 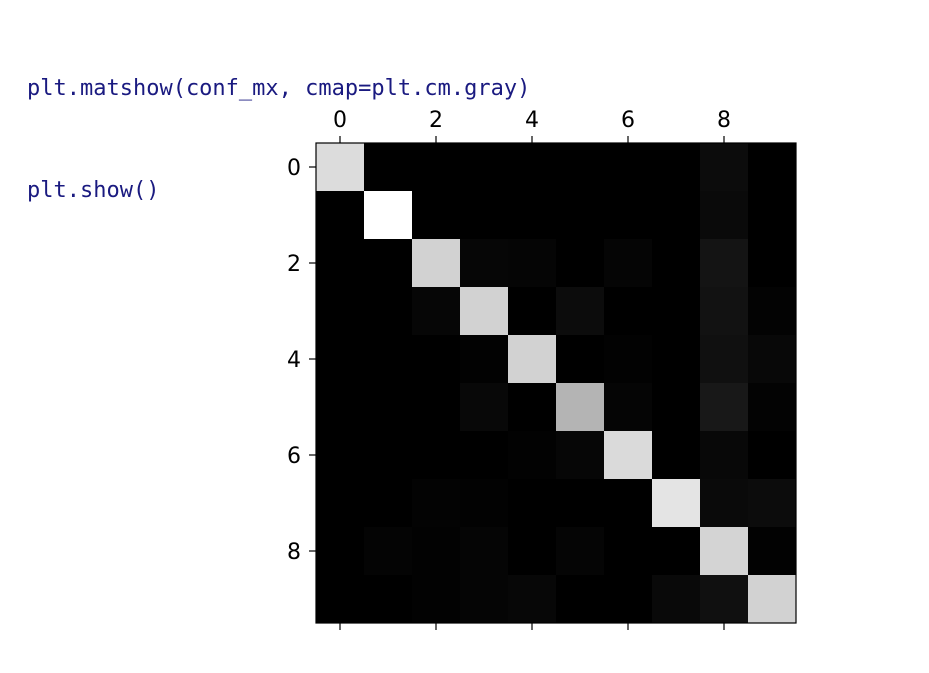 What do you see at coordinates (436, 120) in the screenshot?
I see `x-tick-label-2: 2` at bounding box center [436, 120].